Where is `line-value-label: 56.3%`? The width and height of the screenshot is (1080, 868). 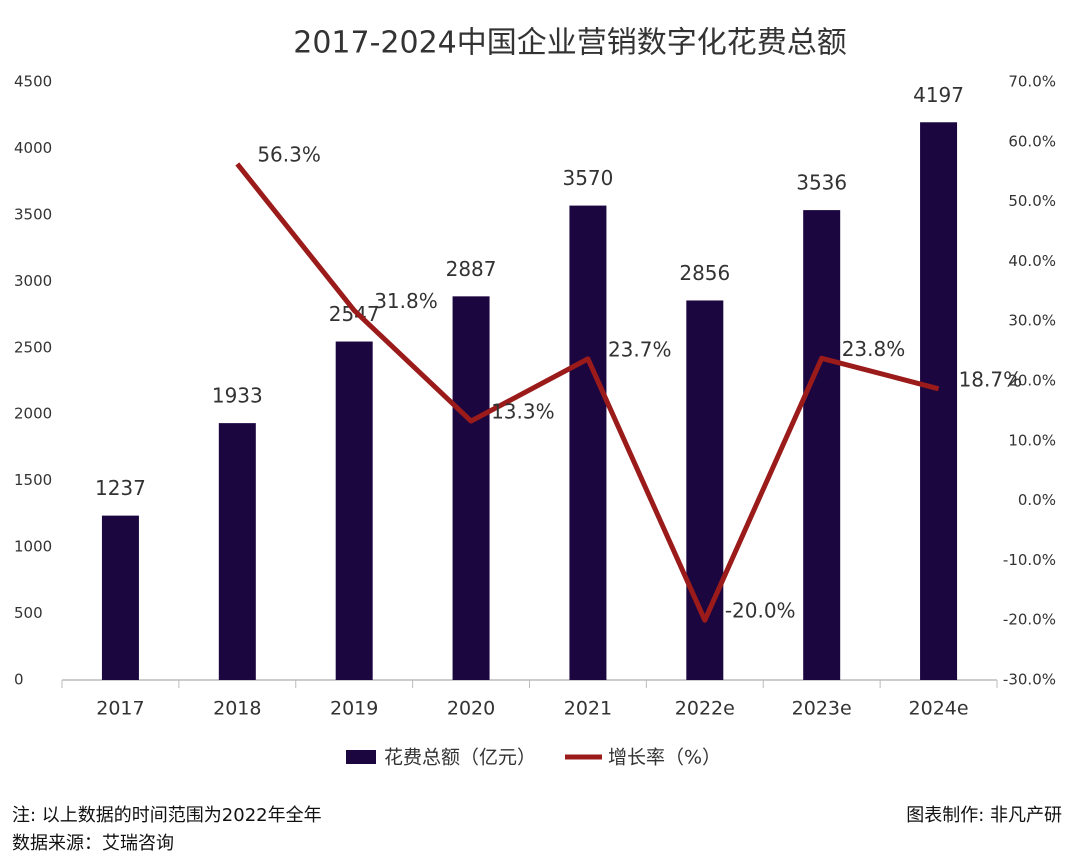 line-value-label: 56.3% is located at coordinates (289, 154).